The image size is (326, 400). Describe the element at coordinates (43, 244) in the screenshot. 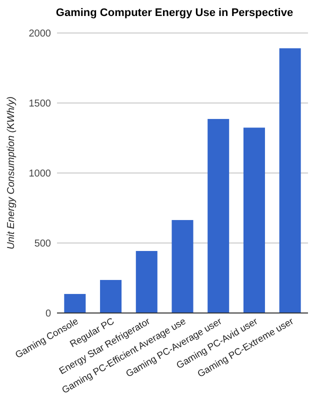

I see `y-tick-label: 500` at that location.